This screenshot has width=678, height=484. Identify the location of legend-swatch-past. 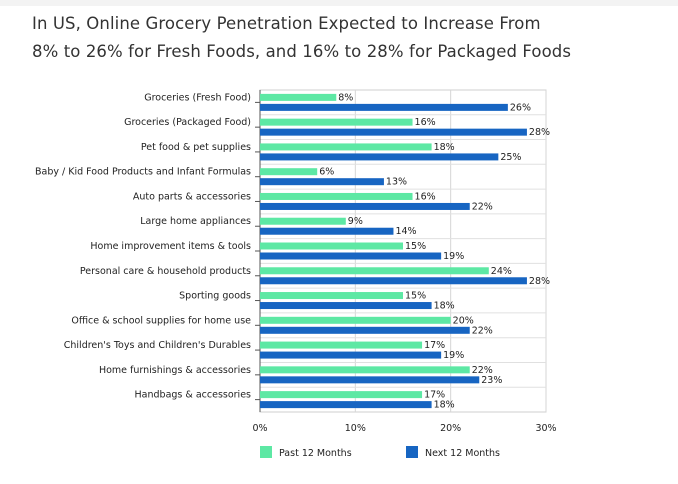
(266, 452).